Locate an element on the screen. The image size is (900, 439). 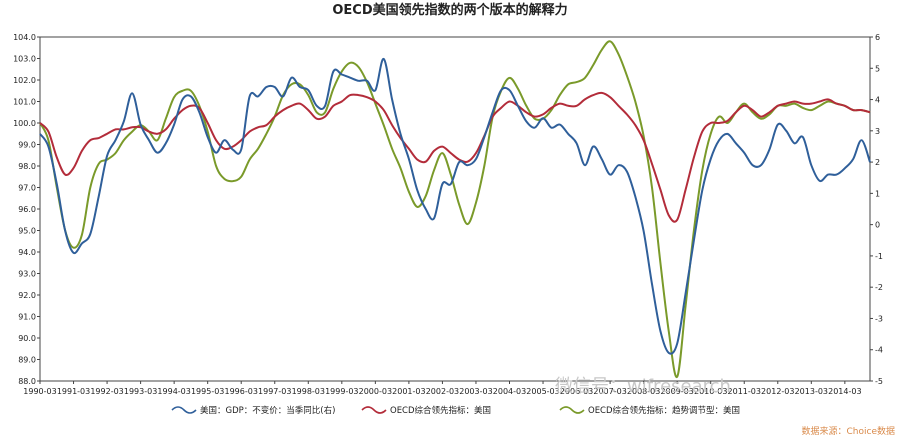
legend-label: OECD综合领先指标：趋势调节型：美国 is located at coordinates (664, 410).